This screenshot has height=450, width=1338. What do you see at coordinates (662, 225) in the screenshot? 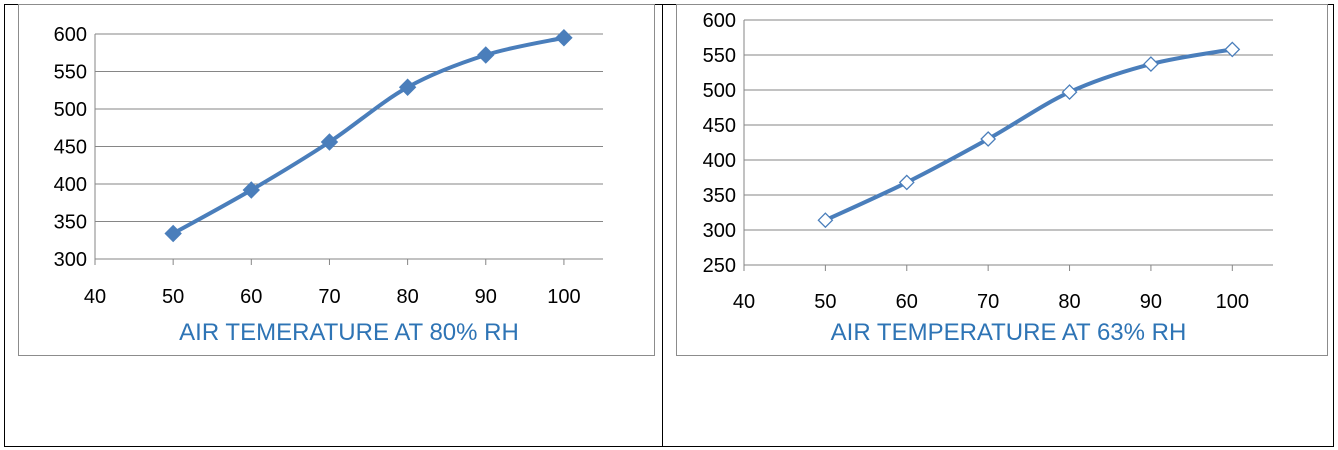
I see `table-cell-divider` at bounding box center [662, 225].